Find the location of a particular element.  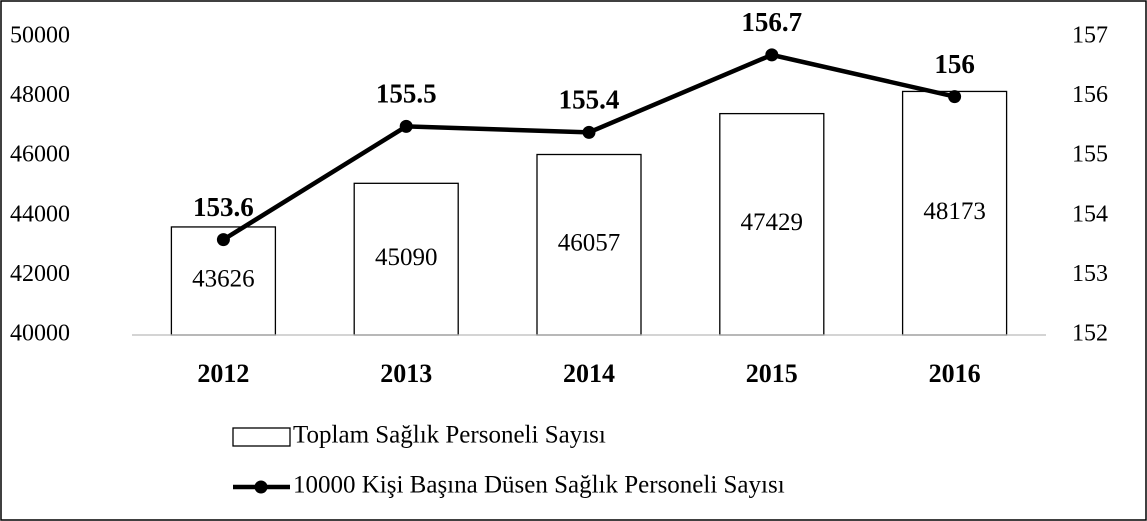

x-tick-label: 2016 is located at coordinates (955, 373).